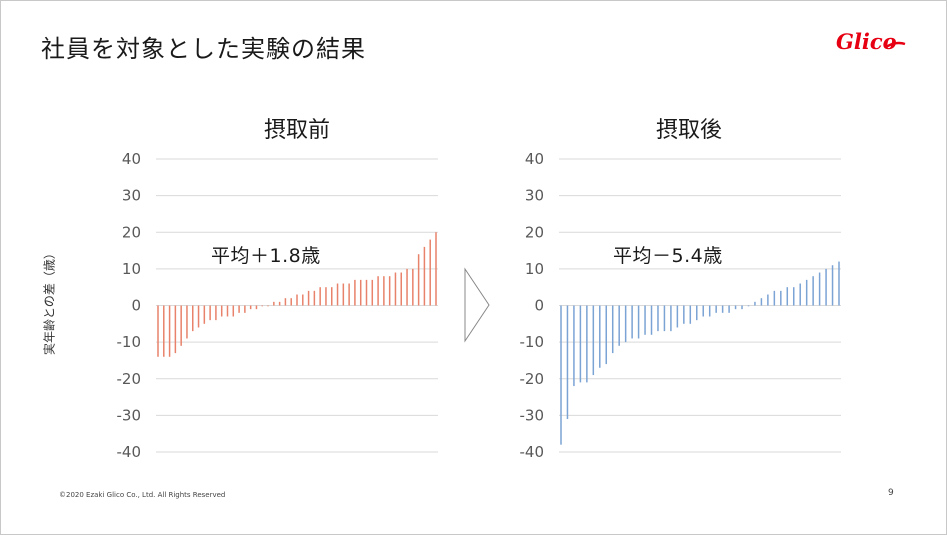 The height and width of the screenshot is (535, 947). I want to click on y-tick-label-after: -20, so click(532, 379).